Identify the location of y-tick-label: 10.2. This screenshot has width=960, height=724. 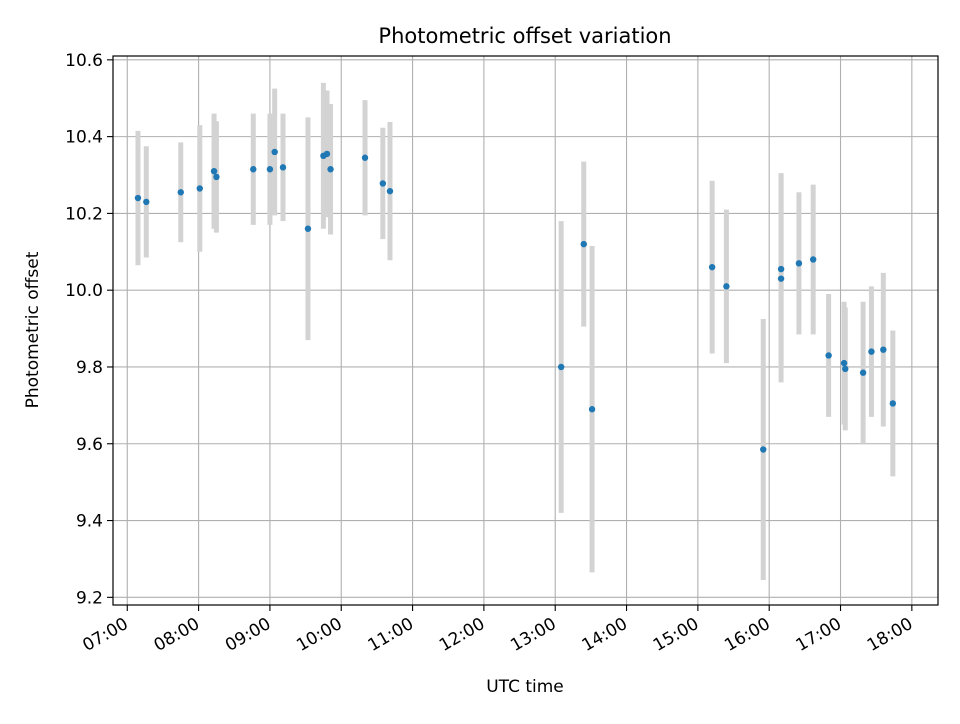
(84, 214).